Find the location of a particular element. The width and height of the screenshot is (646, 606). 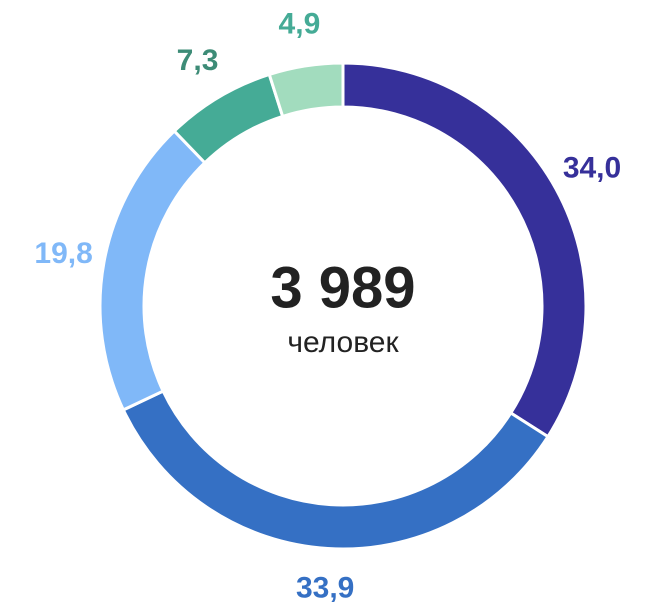

value-label: 19,8 is located at coordinates (63, 253).